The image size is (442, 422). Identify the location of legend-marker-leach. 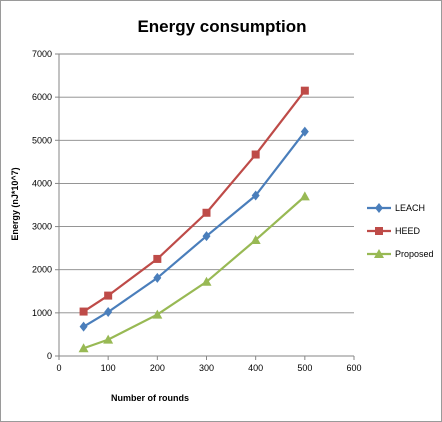
(379, 208).